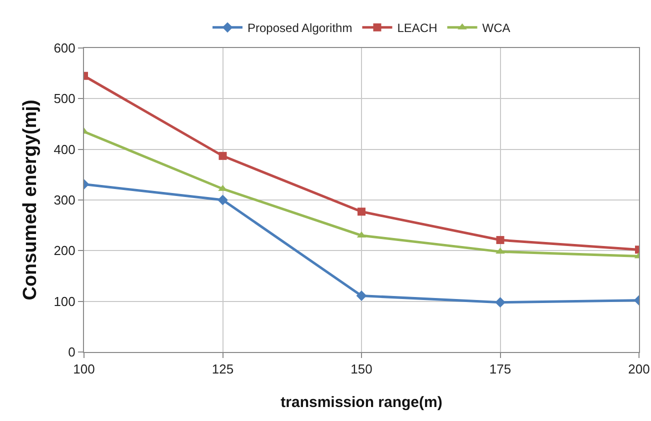 The height and width of the screenshot is (421, 651). Describe the element at coordinates (639, 369) in the screenshot. I see `x-tick-label: 200` at that location.